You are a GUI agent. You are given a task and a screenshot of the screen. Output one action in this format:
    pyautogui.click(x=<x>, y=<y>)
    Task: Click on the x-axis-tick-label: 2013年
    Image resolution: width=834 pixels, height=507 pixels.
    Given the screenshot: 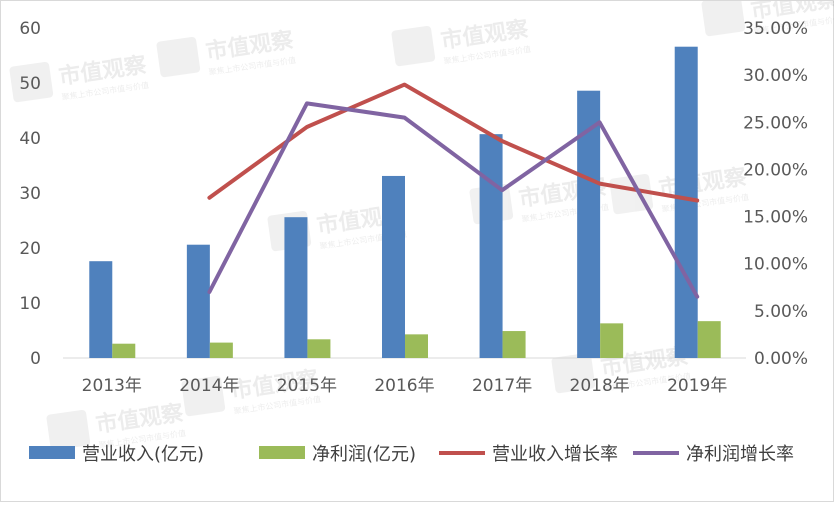 What is the action you would take?
    pyautogui.click(x=112, y=386)
    